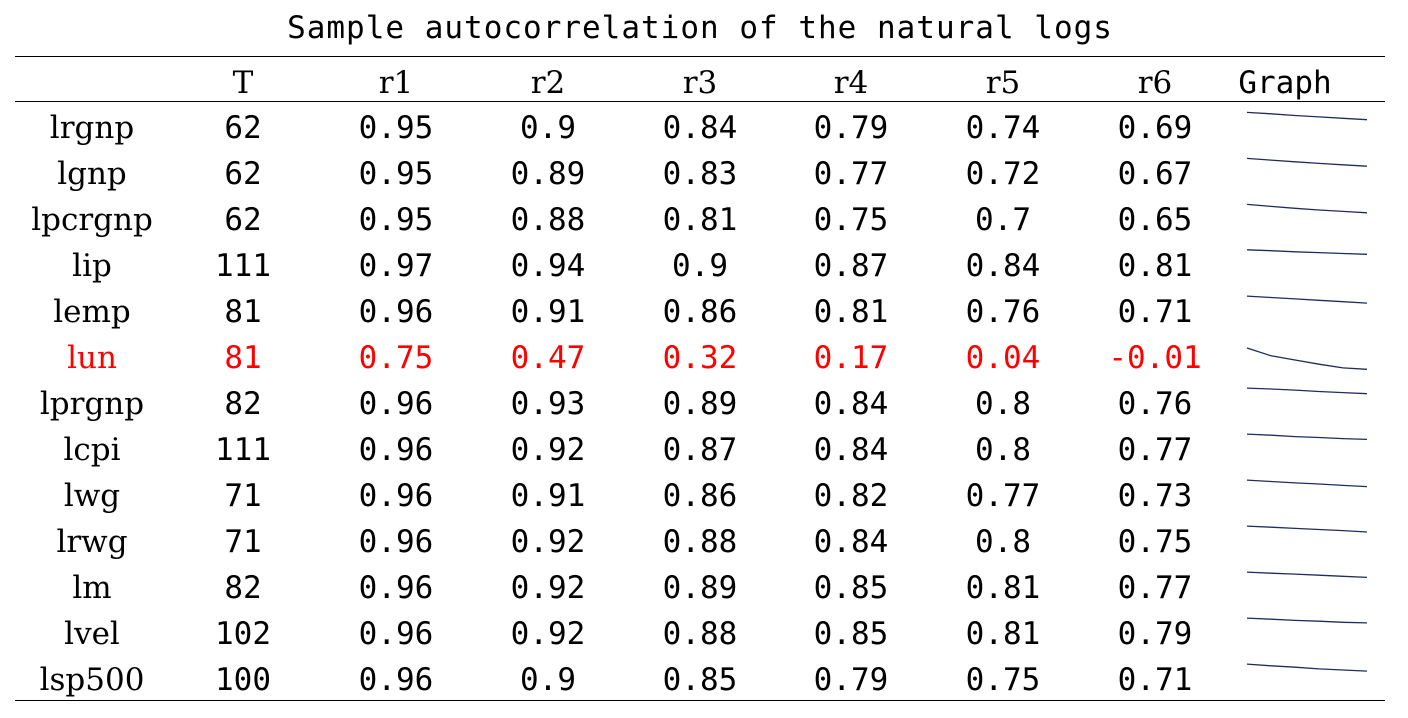  I want to click on cell-r2: 0.9, so click(548, 680).